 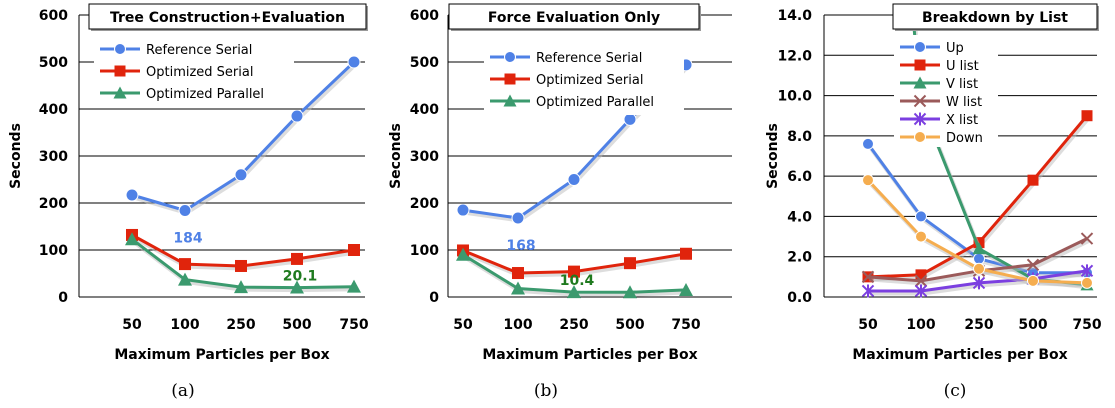 What do you see at coordinates (520, 246) in the screenshot?
I see `data-annotation: 168` at bounding box center [520, 246].